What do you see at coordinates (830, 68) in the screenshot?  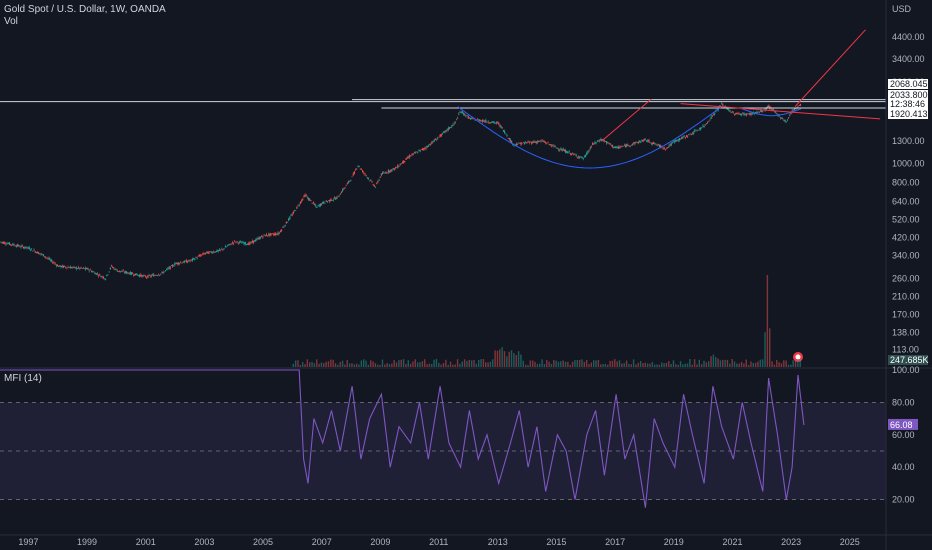 I see `trend-line-target` at bounding box center [830, 68].